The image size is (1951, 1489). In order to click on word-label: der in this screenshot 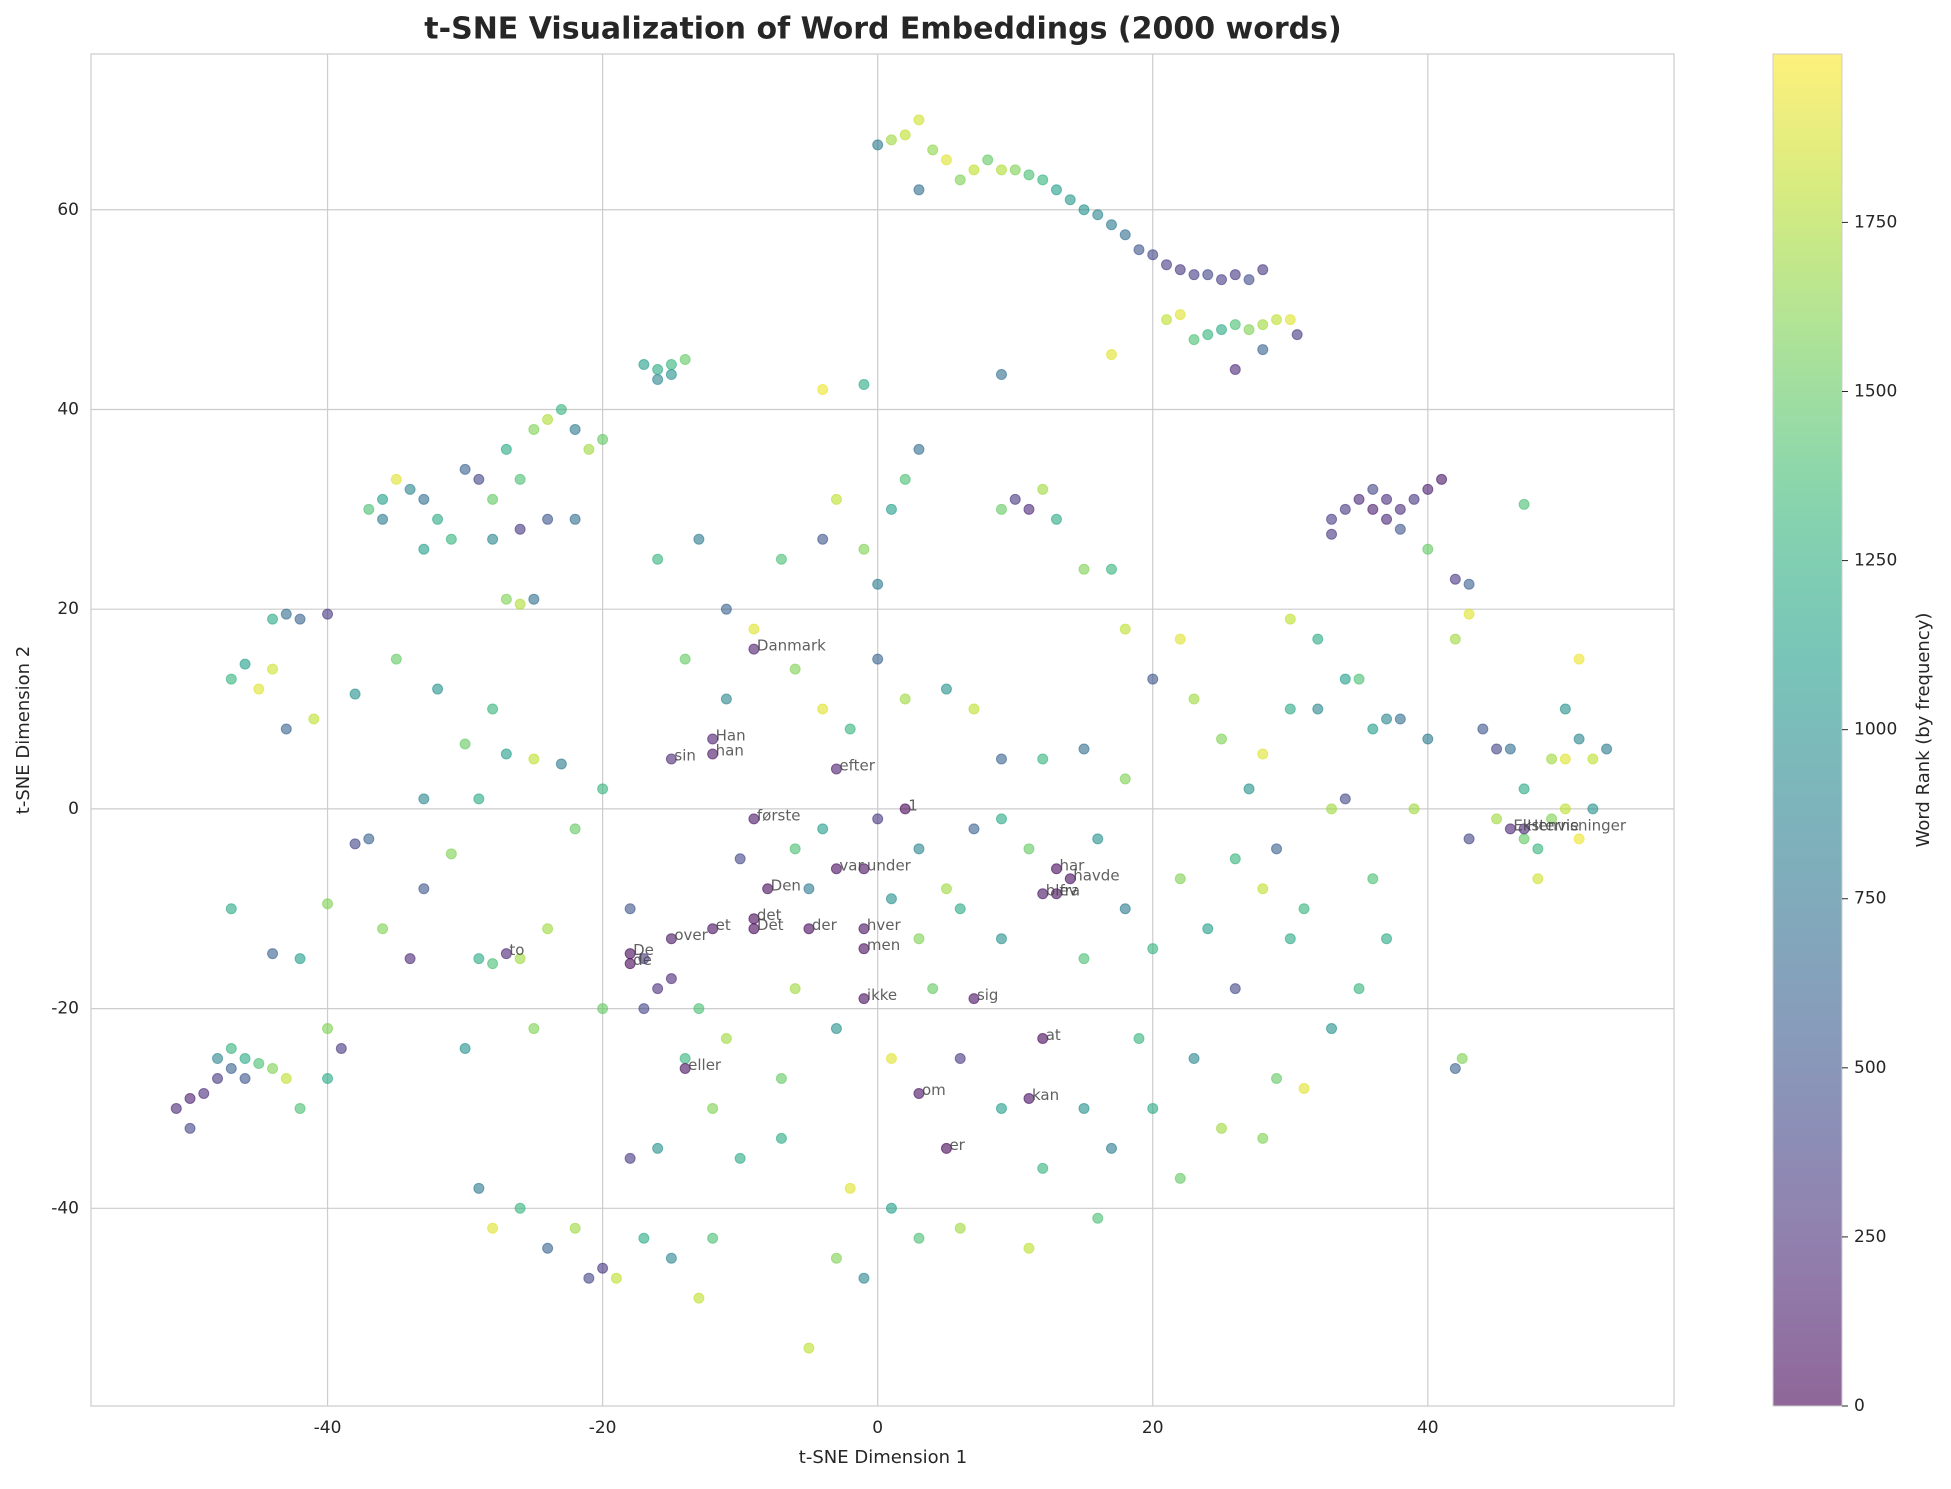, I will do `click(825, 925)`.